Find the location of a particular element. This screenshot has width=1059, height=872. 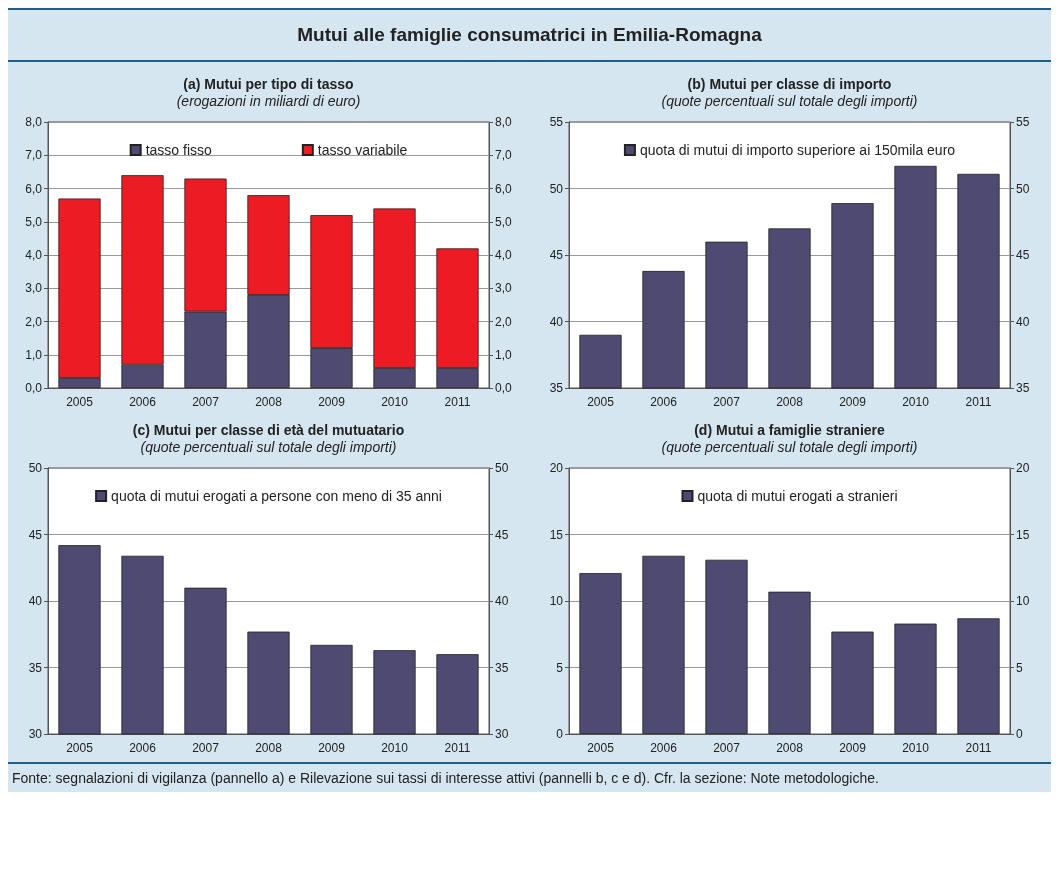

y-tick-label: 0 is located at coordinates (560, 734).